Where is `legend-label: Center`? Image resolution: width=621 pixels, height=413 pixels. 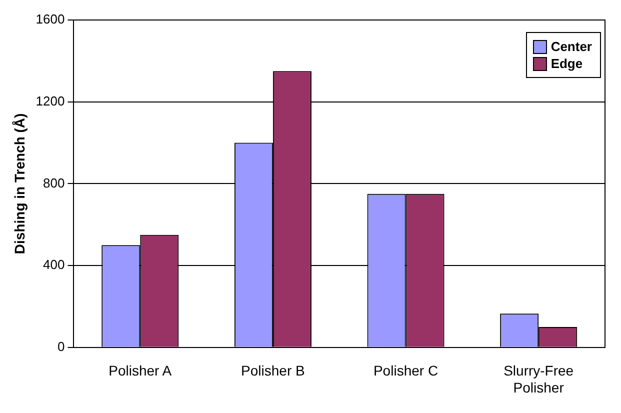
legend-label: Center is located at coordinates (571, 46).